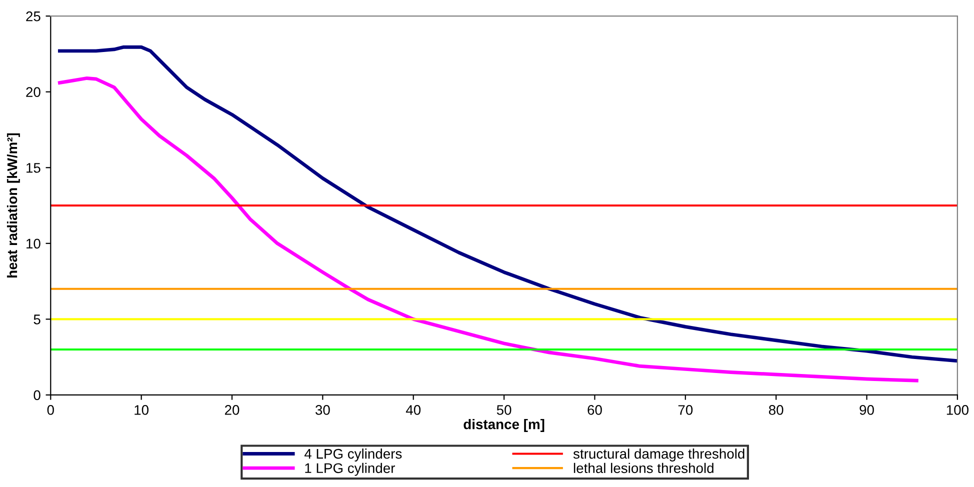 This screenshot has height=487, width=974. What do you see at coordinates (776, 410) in the screenshot?
I see `x-tick-label: 80` at bounding box center [776, 410].